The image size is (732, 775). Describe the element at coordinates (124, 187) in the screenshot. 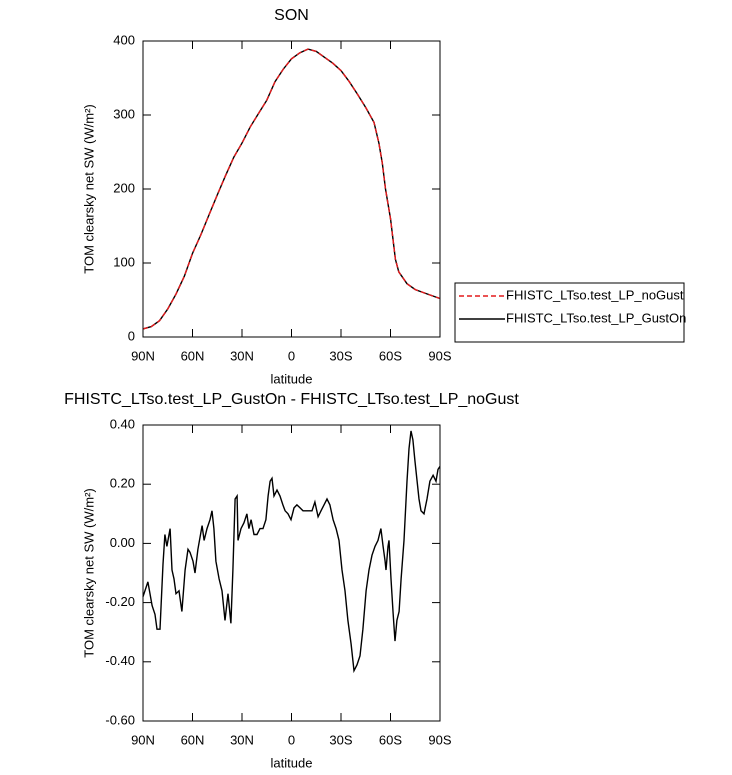

I see `y-tick-label: 200` at that location.